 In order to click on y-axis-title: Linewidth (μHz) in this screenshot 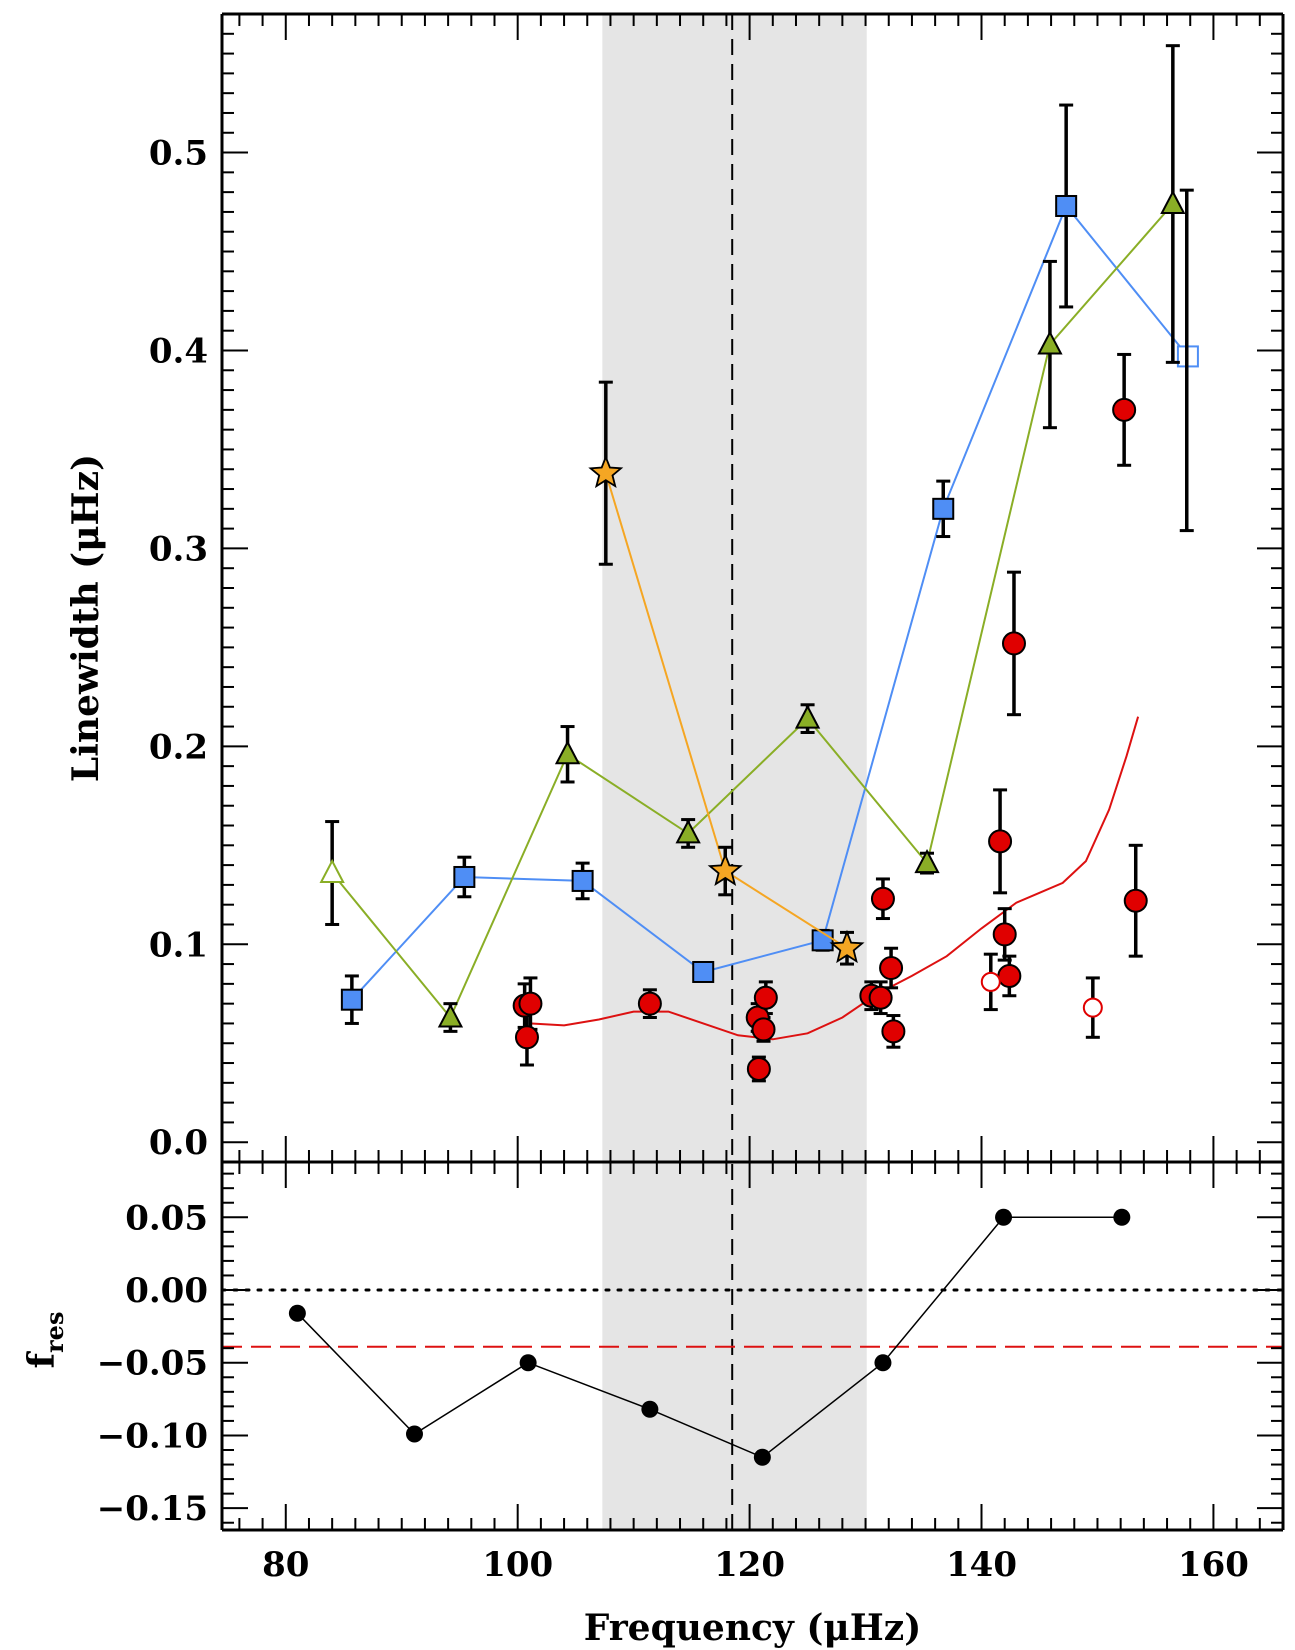, I will do `click(86, 618)`.